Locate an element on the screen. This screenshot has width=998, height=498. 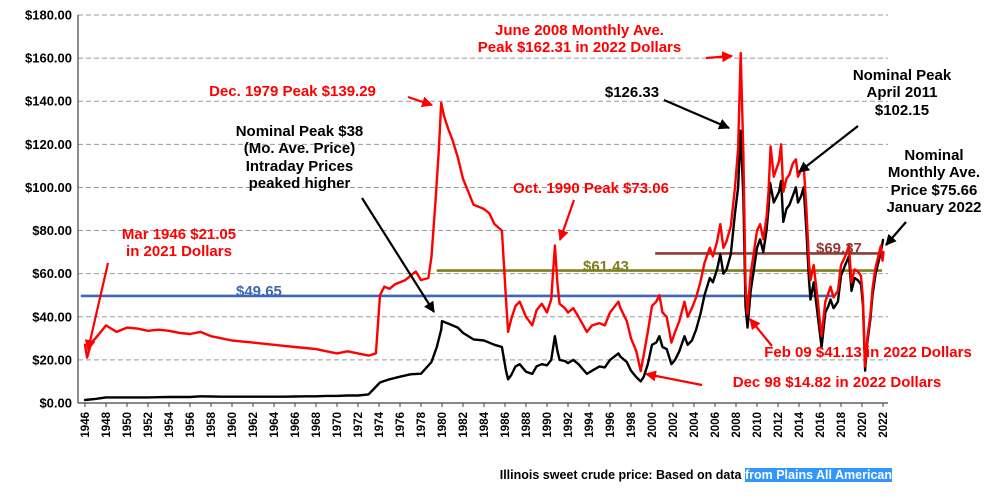
svg-text: 1948 is located at coordinates (107, 424).